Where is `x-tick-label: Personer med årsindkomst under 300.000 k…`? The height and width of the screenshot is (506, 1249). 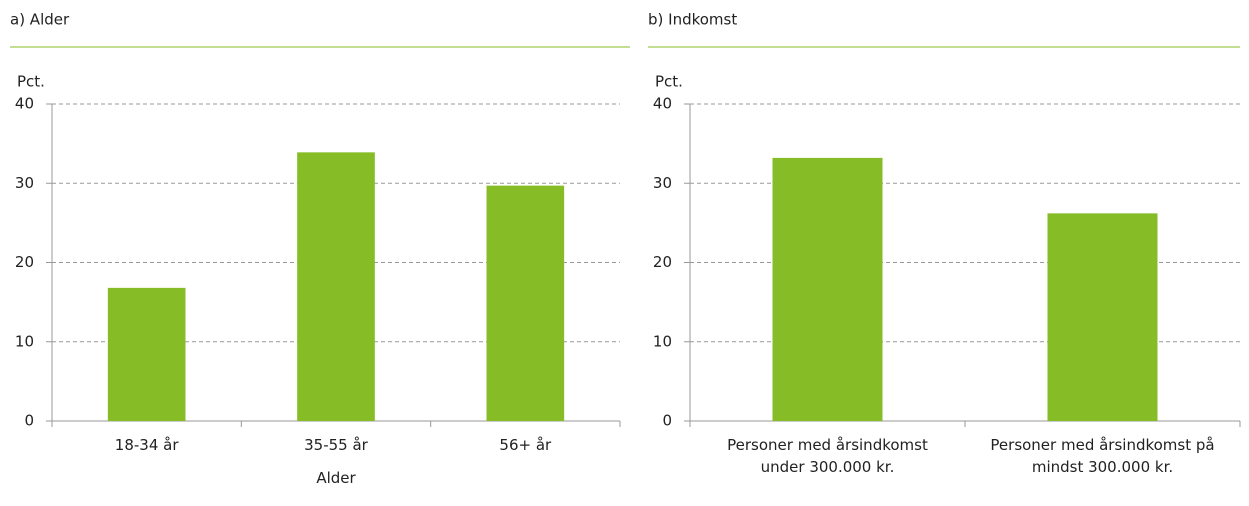 x-tick-label: Personer med årsindkomst under 300.000 k… is located at coordinates (827, 456).